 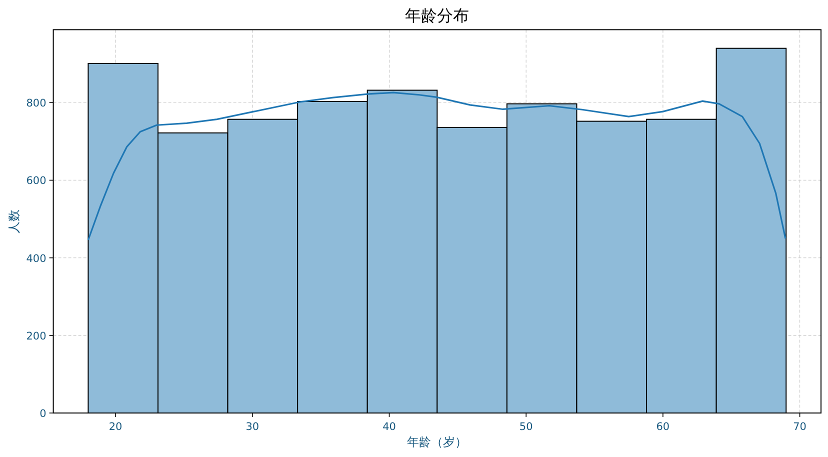 What do you see at coordinates (36, 336) in the screenshot?
I see `y-tick-label: 200` at bounding box center [36, 336].